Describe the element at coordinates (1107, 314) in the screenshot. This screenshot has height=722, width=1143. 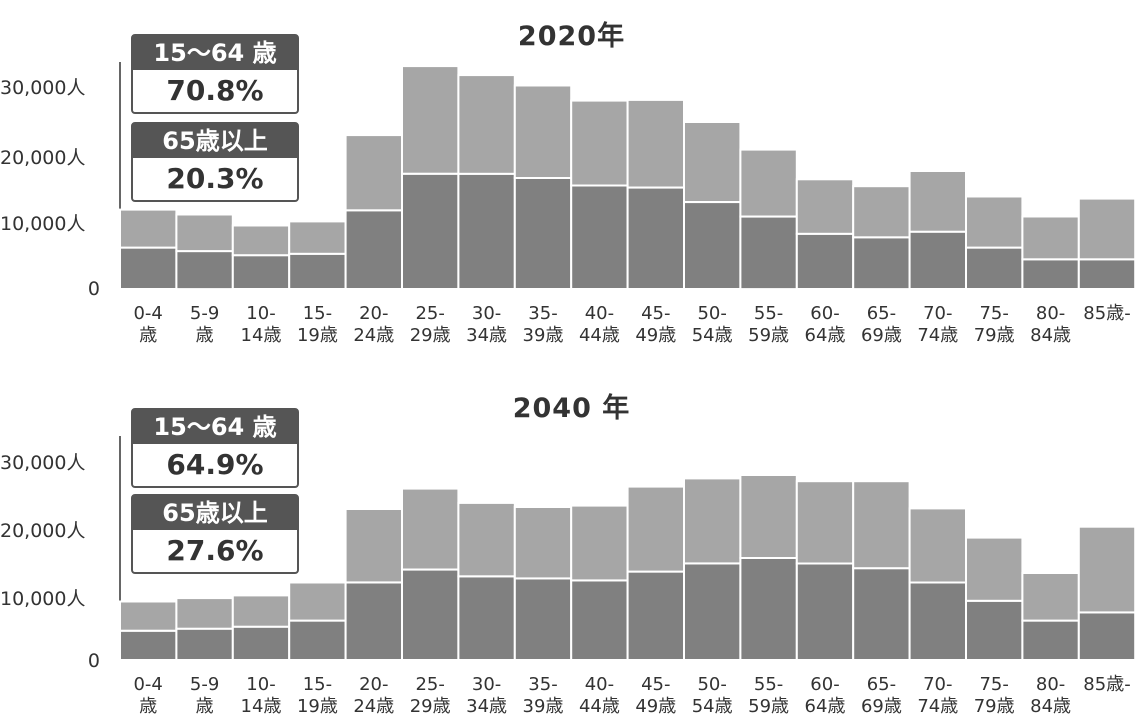
I see `chart-2020-xtick-17: 85歳-` at that location.